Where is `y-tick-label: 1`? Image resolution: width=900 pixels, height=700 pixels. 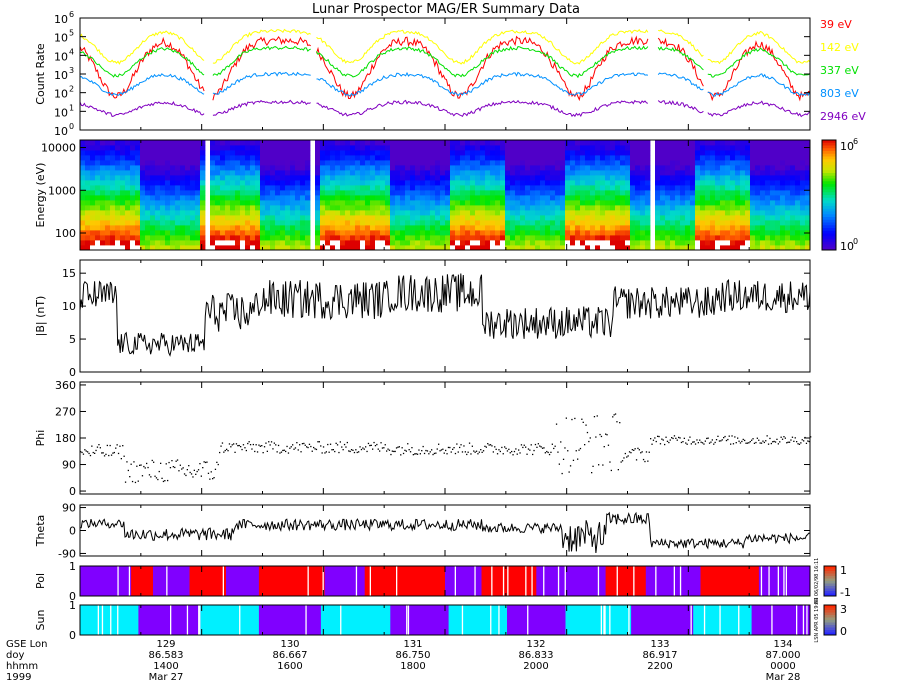
y-tick-label: 1 is located at coordinates (72, 605).